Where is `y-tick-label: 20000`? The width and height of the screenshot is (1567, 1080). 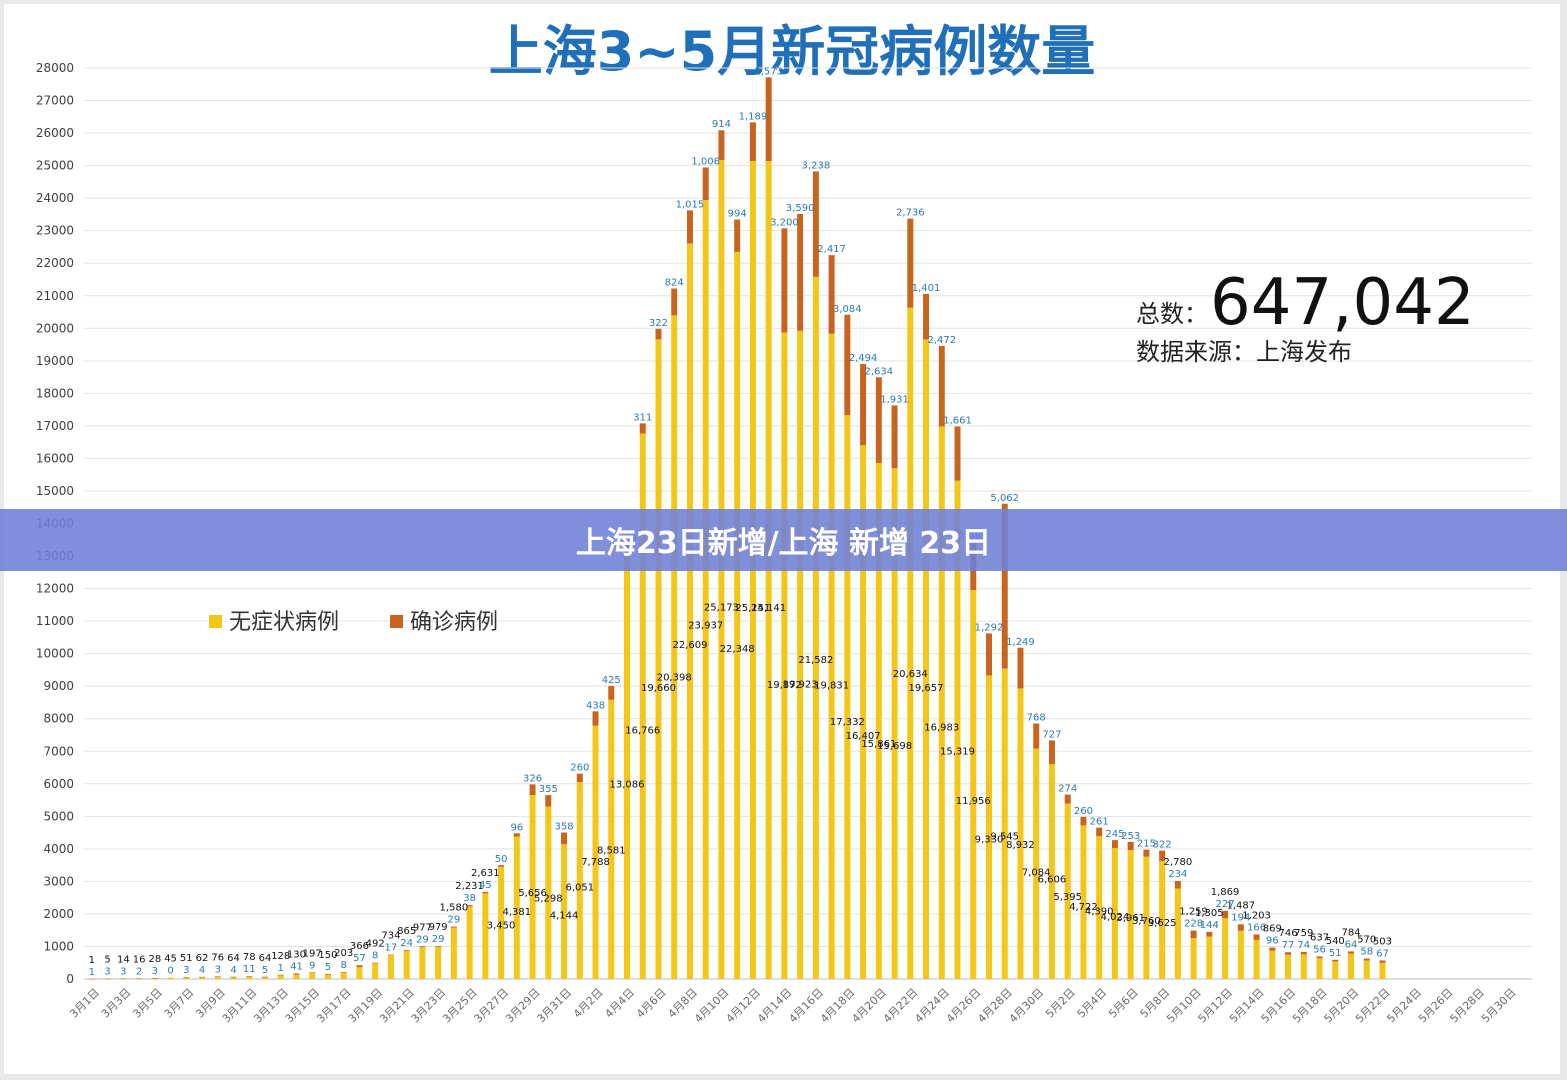
y-tick-label: 20000 is located at coordinates (55, 328).